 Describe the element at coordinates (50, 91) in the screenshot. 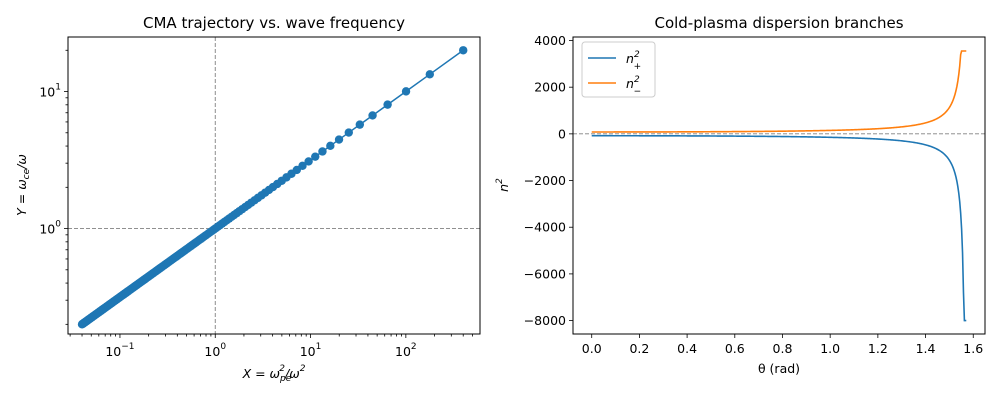

I see `y-tick-label: 10¹` at that location.